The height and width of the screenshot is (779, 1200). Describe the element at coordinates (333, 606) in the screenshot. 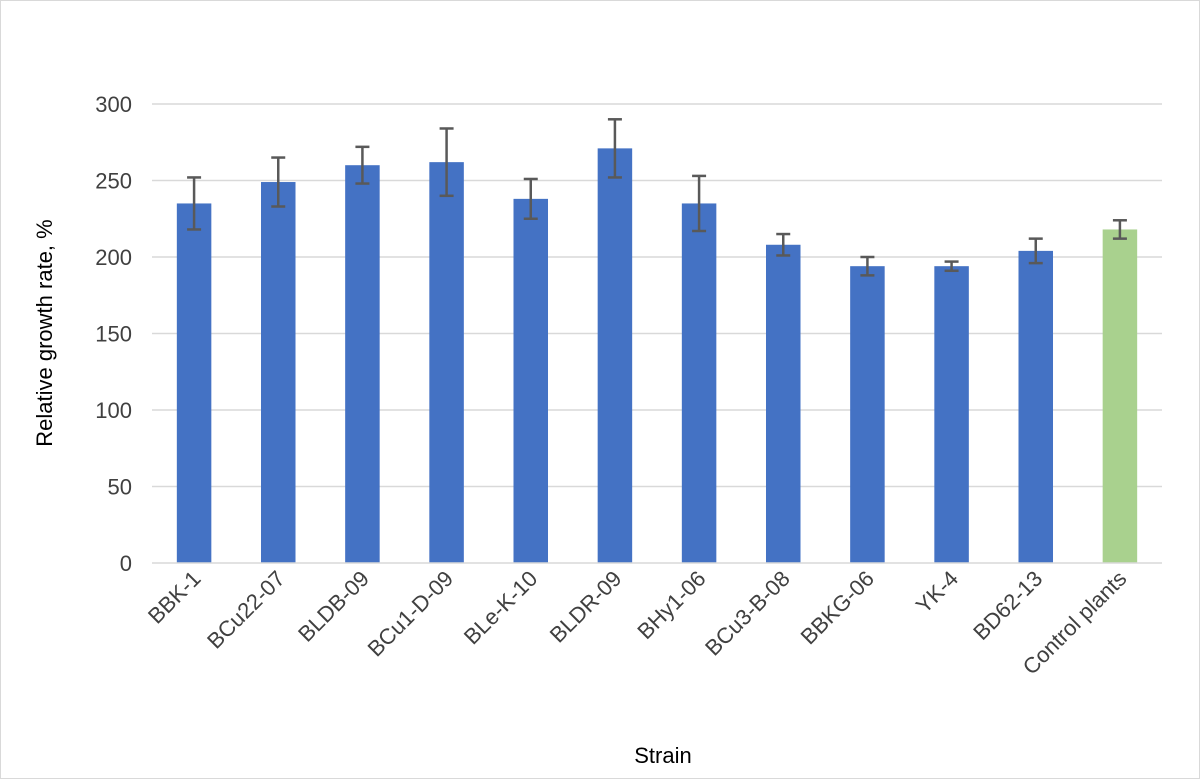

I see `x-tick-label: BLDB-09` at that location.